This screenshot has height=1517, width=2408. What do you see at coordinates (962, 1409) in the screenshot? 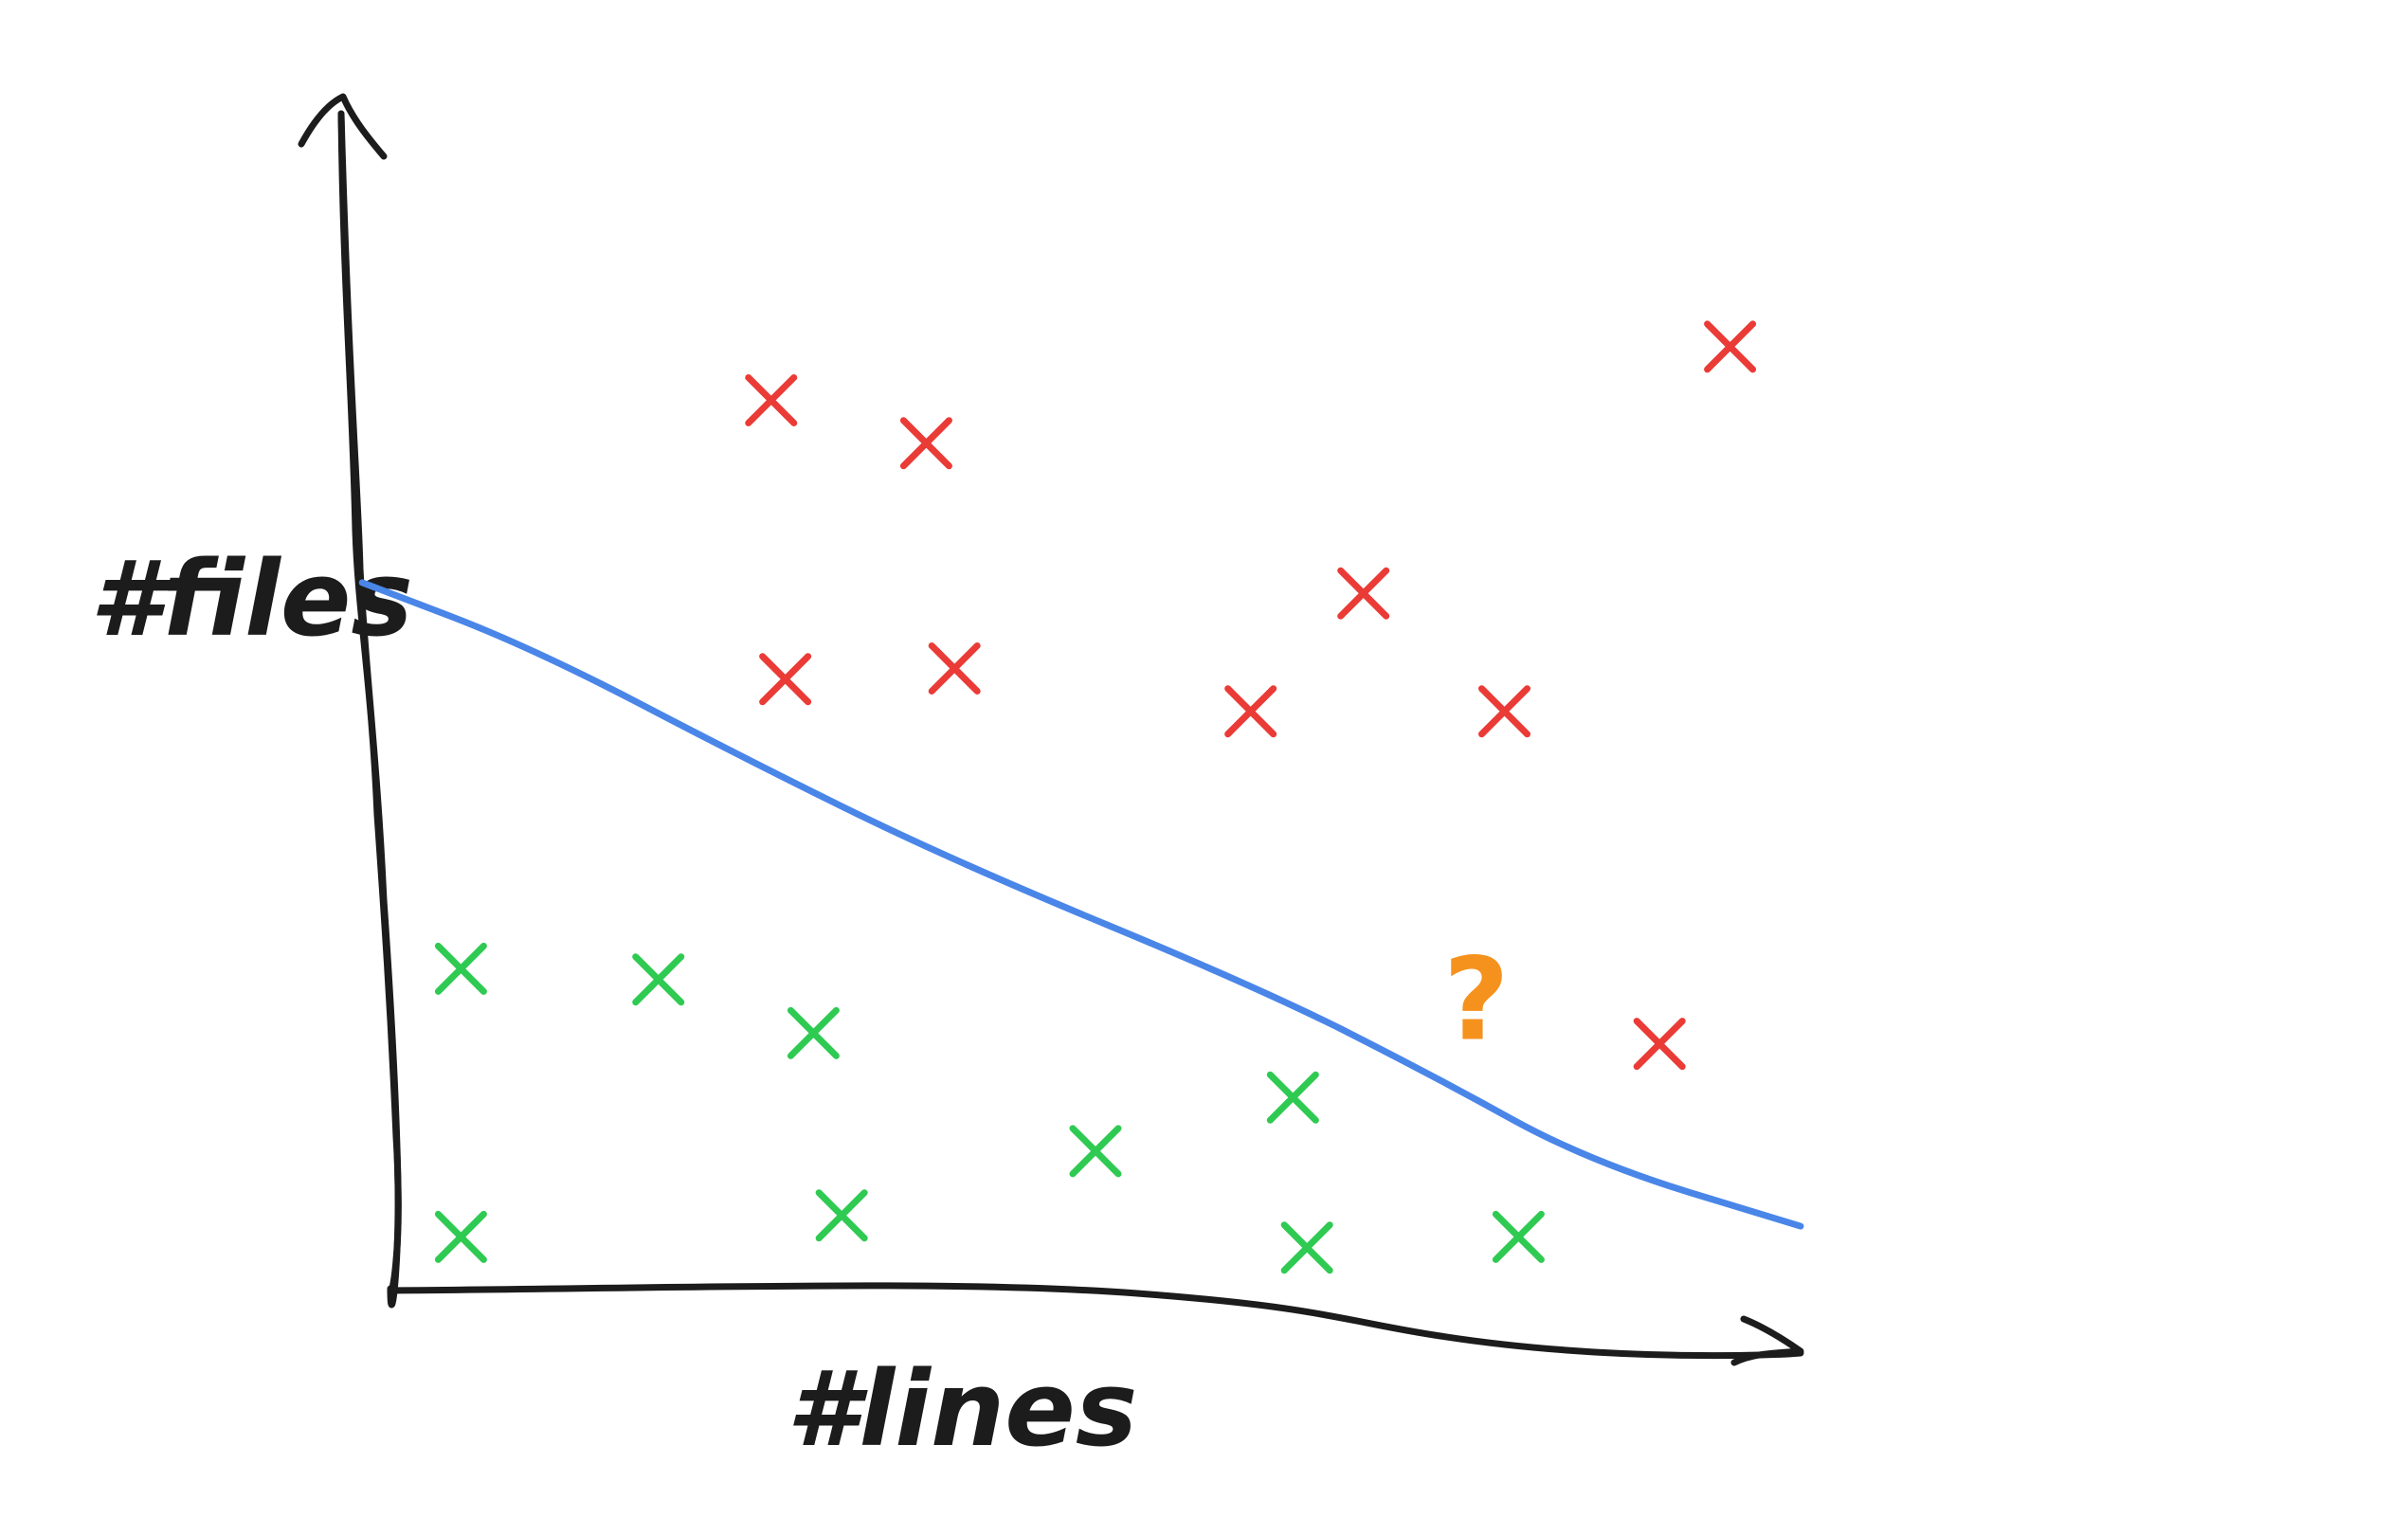
I see `x-axis-label: #lines` at bounding box center [962, 1409].